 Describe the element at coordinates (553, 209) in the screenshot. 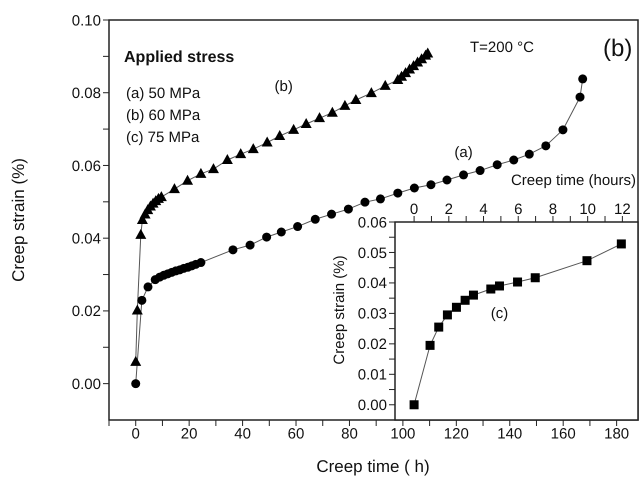

I see `x-tick-label: 8` at that location.